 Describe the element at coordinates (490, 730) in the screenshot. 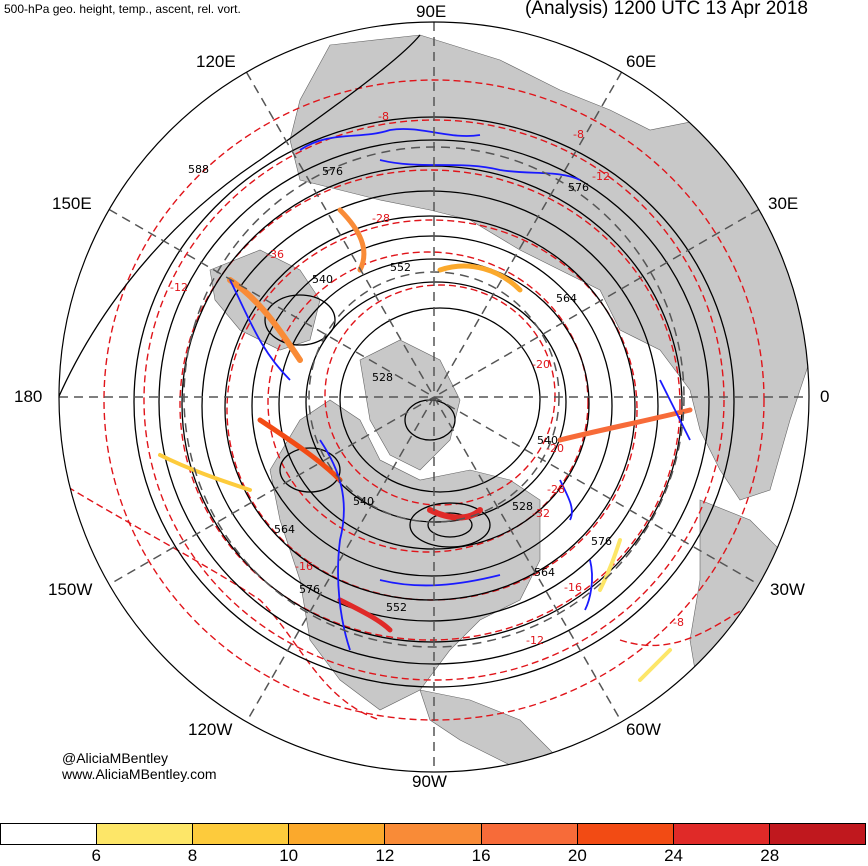

I see `central-america-land` at that location.